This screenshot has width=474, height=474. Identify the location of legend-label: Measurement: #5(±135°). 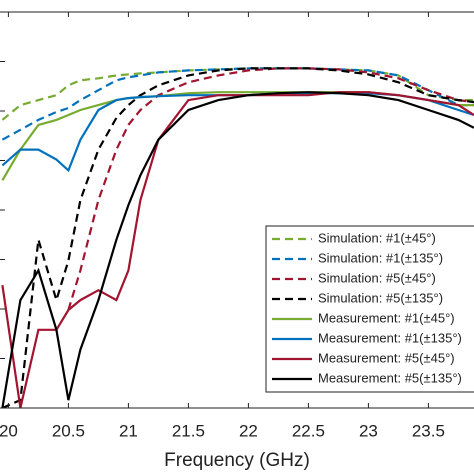
(390, 377).